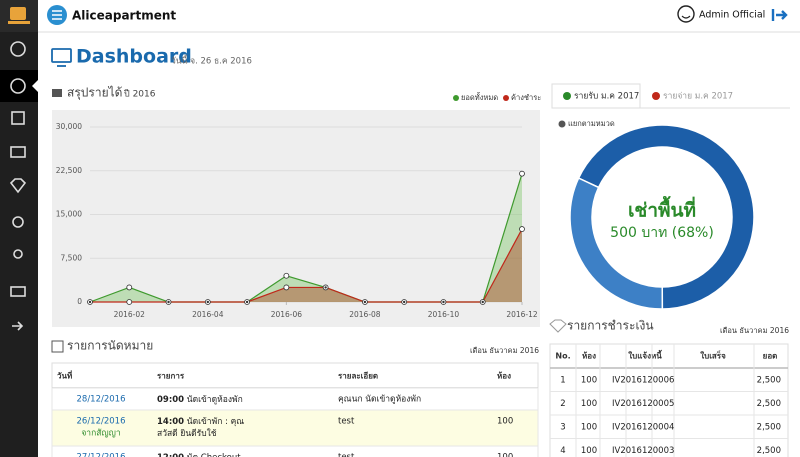  Describe the element at coordinates (101, 455) in the screenshot. I see `appointment-date: 27/12/2016` at that location.